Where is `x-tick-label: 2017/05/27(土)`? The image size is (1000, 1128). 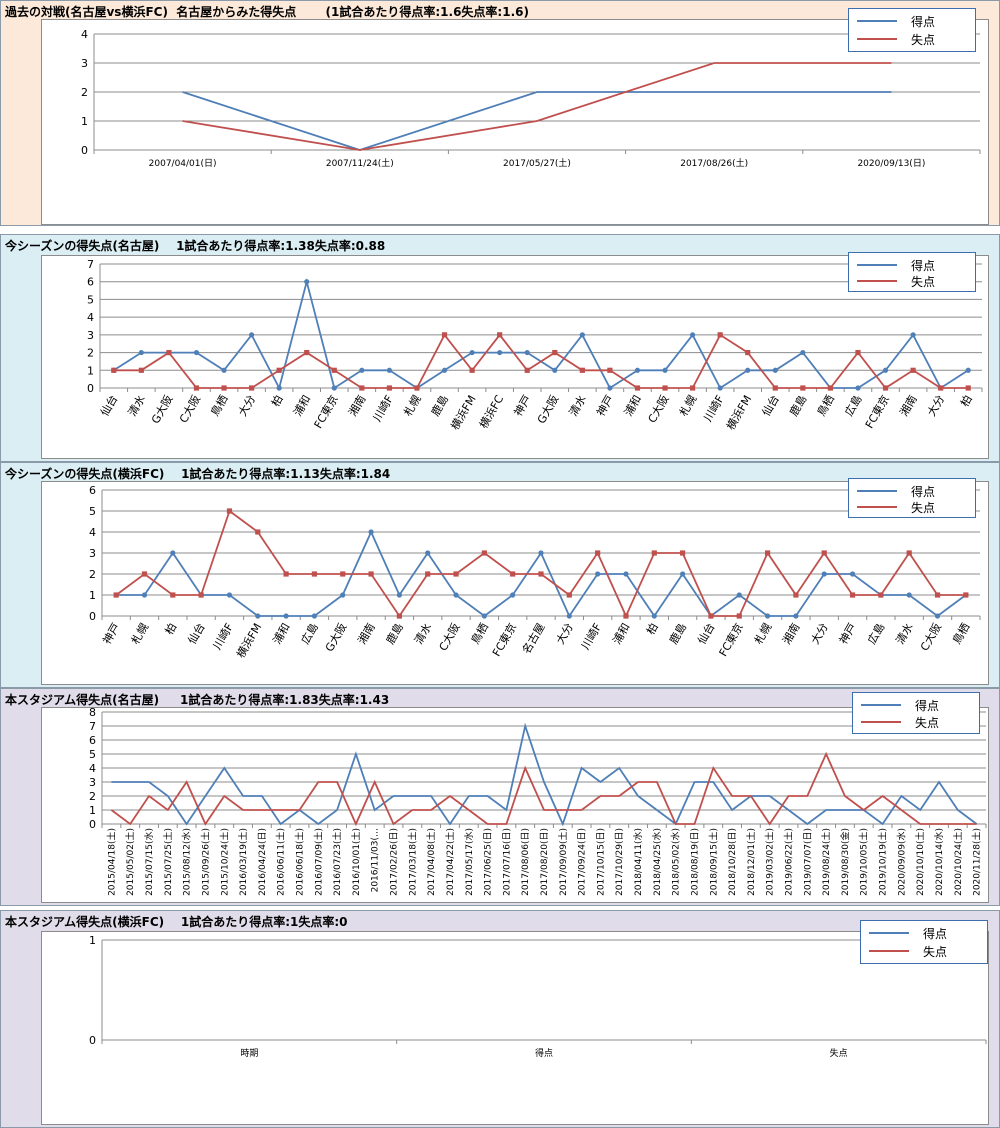 x-tick-label: 2017/05/27(土) is located at coordinates (537, 163).